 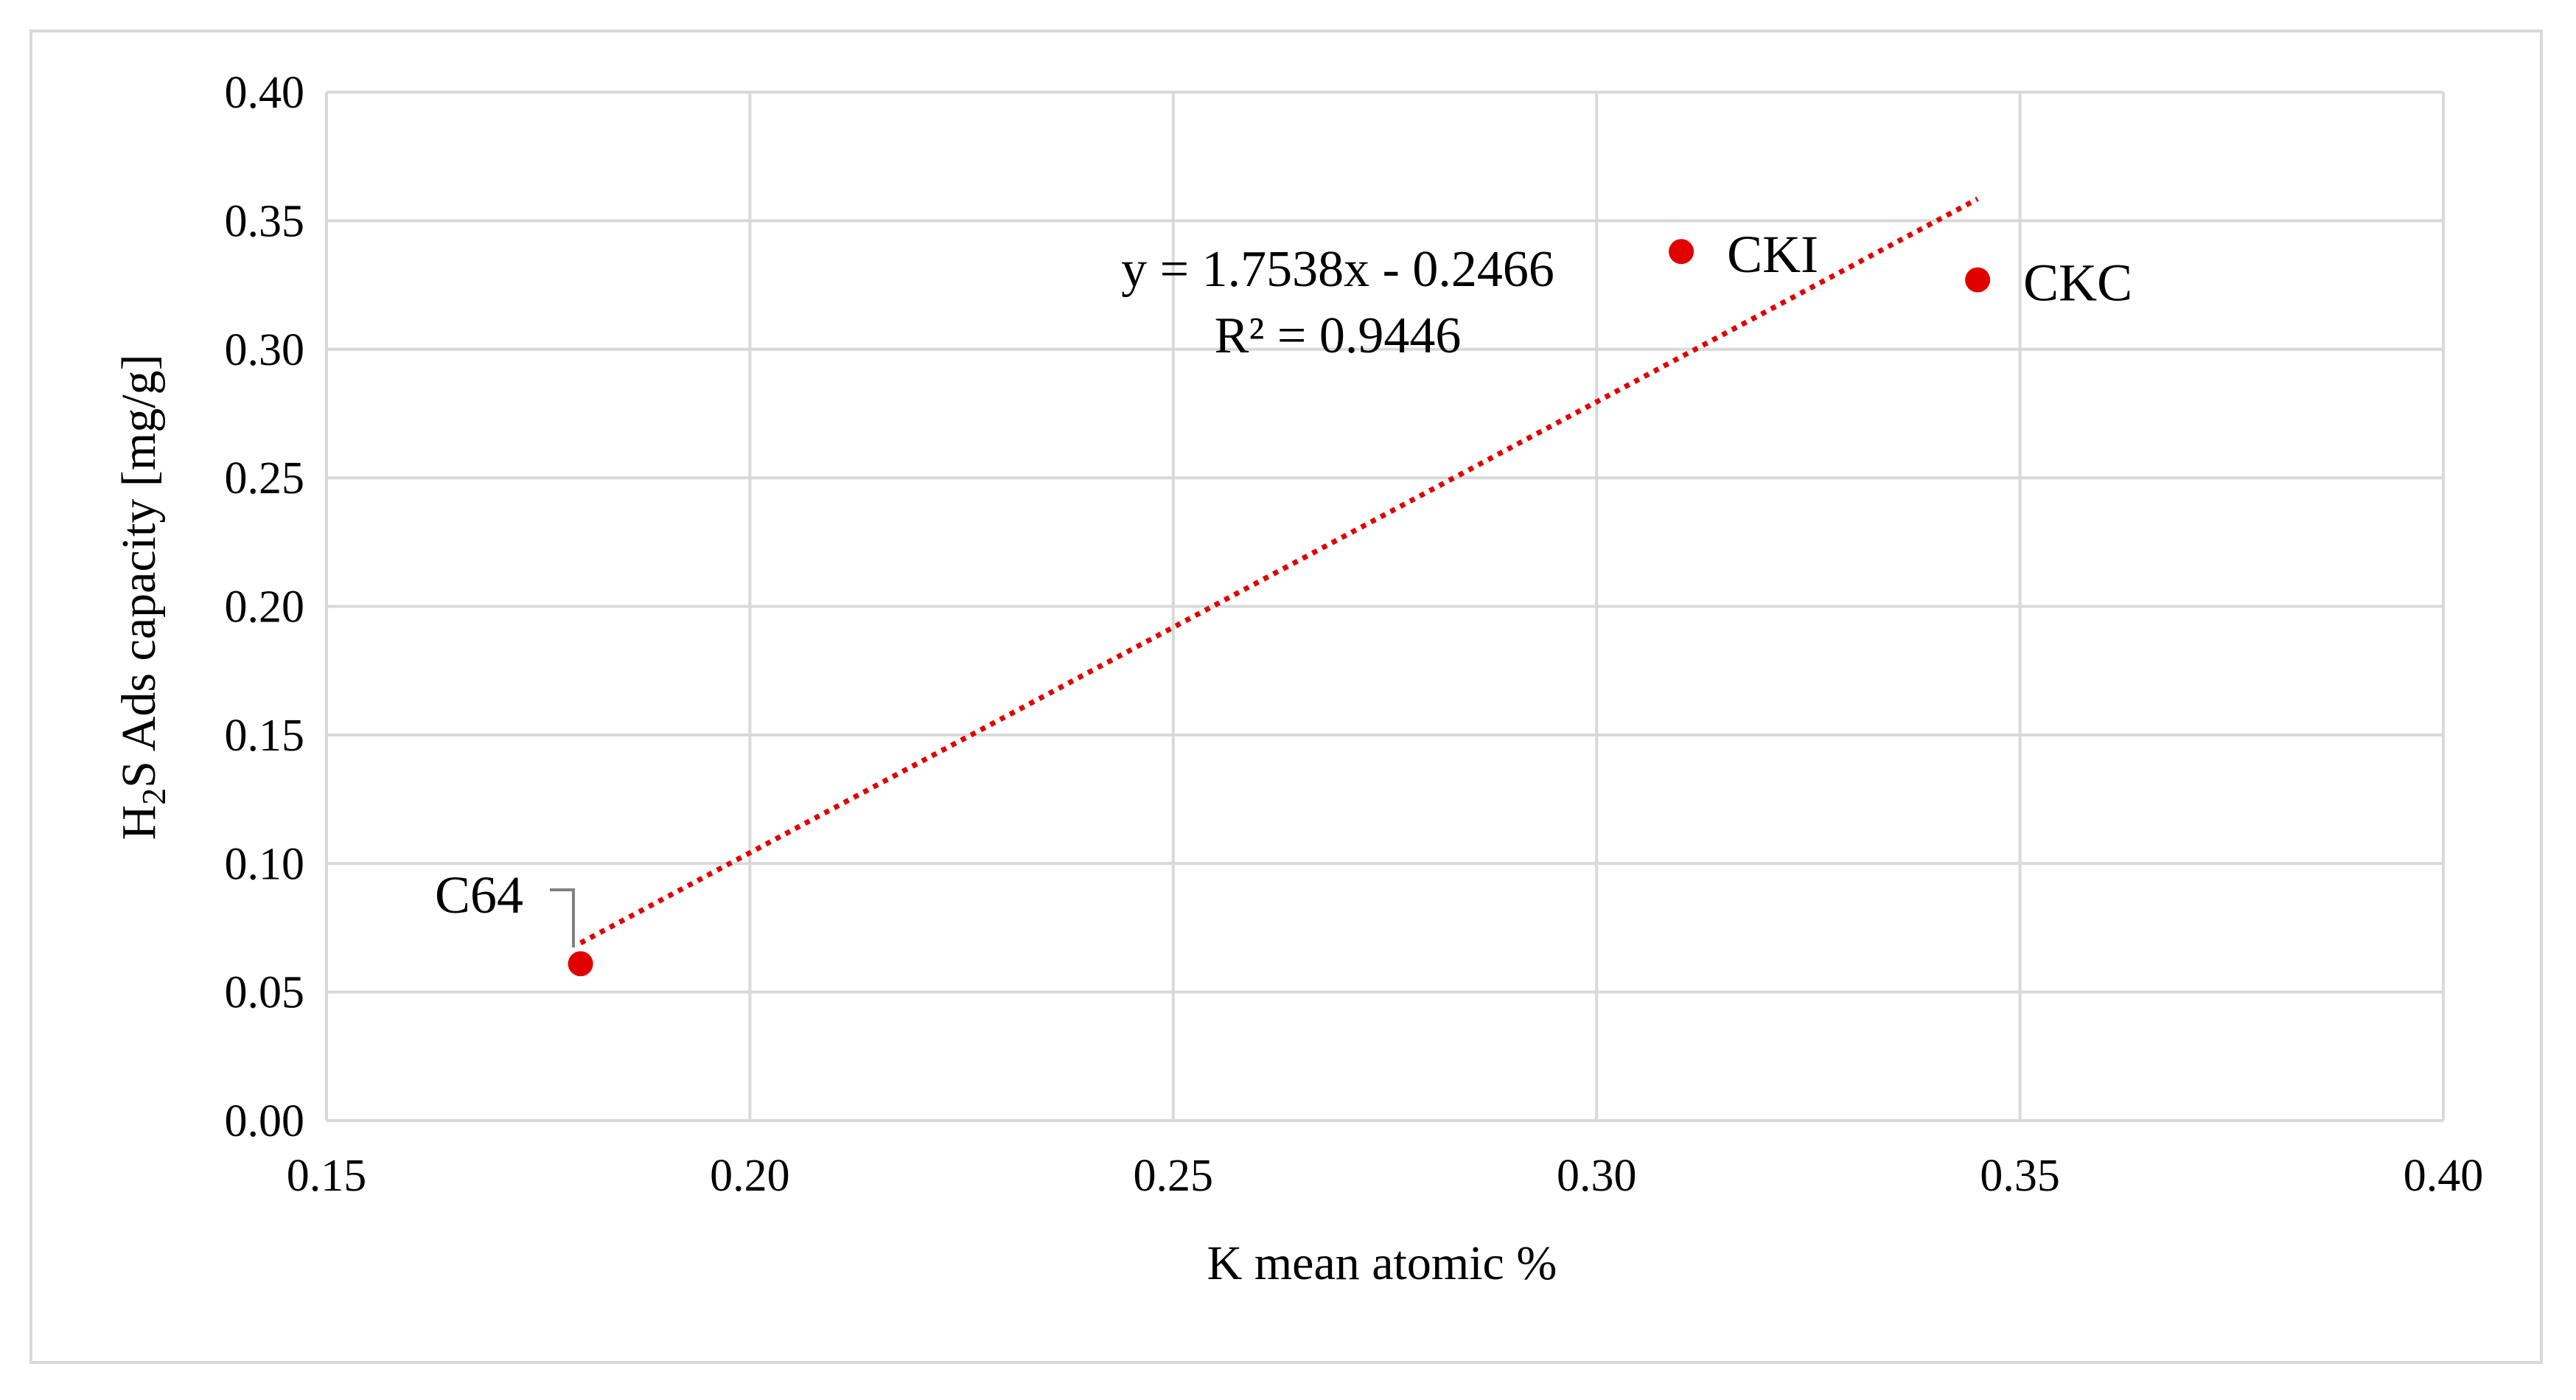 What do you see at coordinates (1174, 1176) in the screenshot?
I see `x-tick-label-2: 0.25` at bounding box center [1174, 1176].